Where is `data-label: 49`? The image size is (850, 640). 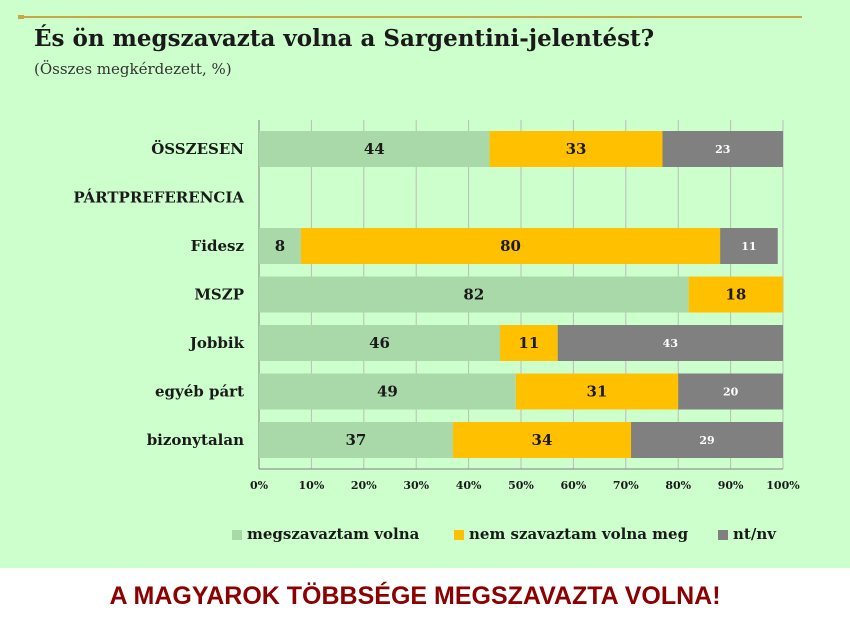 data-label: 49 is located at coordinates (387, 392).